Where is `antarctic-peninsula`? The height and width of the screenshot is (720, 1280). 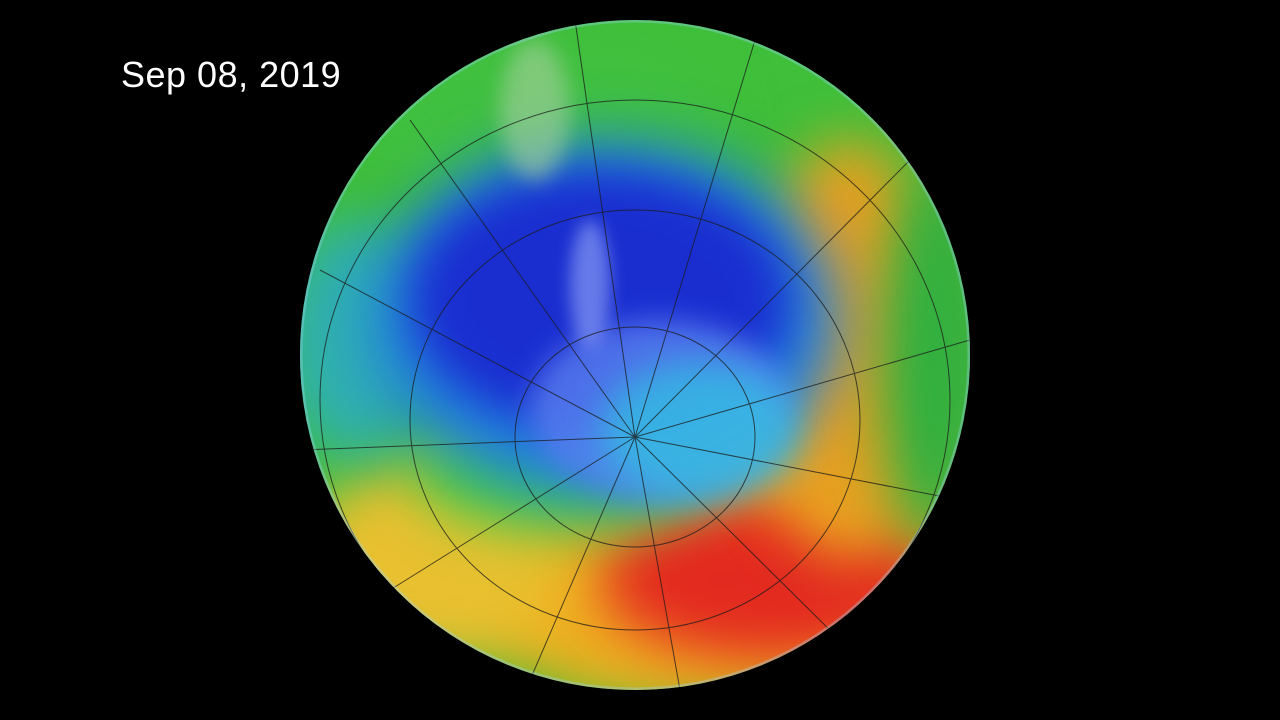
antarctic-peninsula is located at coordinates (590, 285).